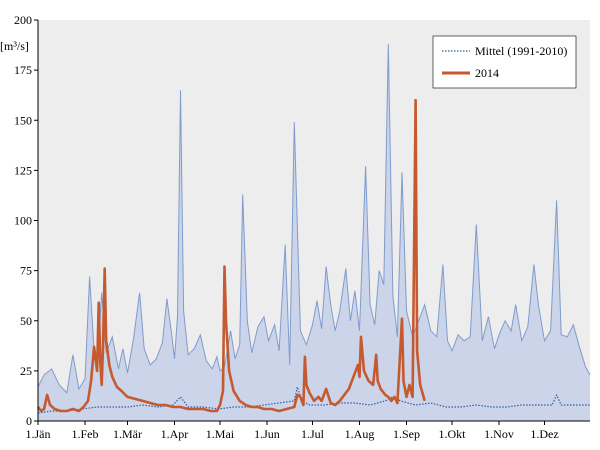 This screenshot has height=450, width=600. Describe the element at coordinates (267, 434) in the screenshot. I see `x-tick-label: 1.Jun` at that location.